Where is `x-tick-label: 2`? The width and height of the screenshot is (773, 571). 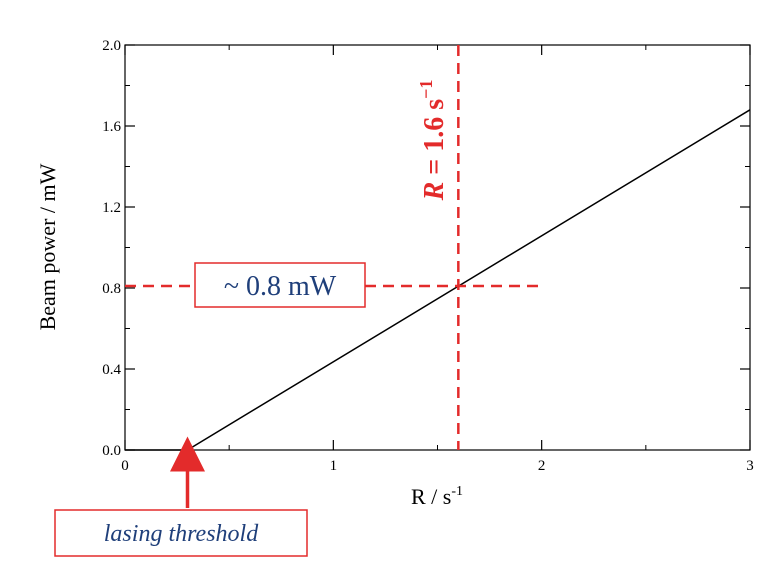
x-tick-label: 2 is located at coordinates (542, 466).